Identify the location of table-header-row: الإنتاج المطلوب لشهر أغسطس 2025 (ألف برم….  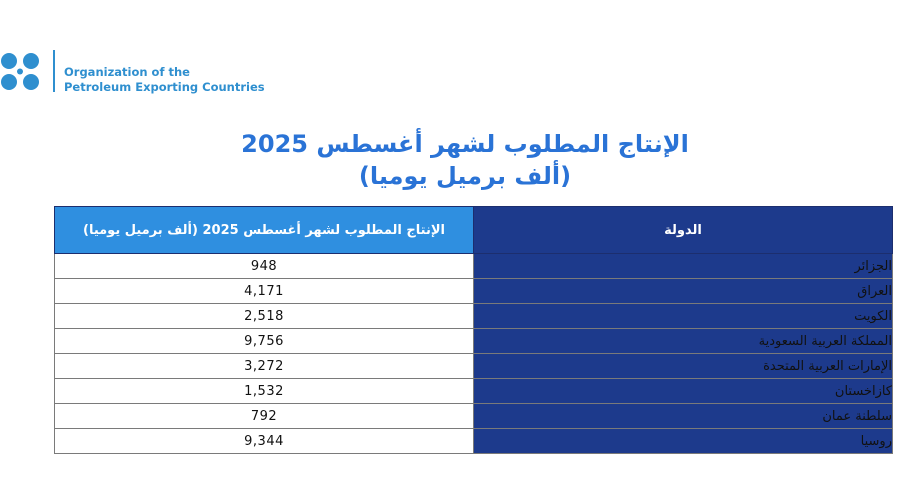
(473, 230).